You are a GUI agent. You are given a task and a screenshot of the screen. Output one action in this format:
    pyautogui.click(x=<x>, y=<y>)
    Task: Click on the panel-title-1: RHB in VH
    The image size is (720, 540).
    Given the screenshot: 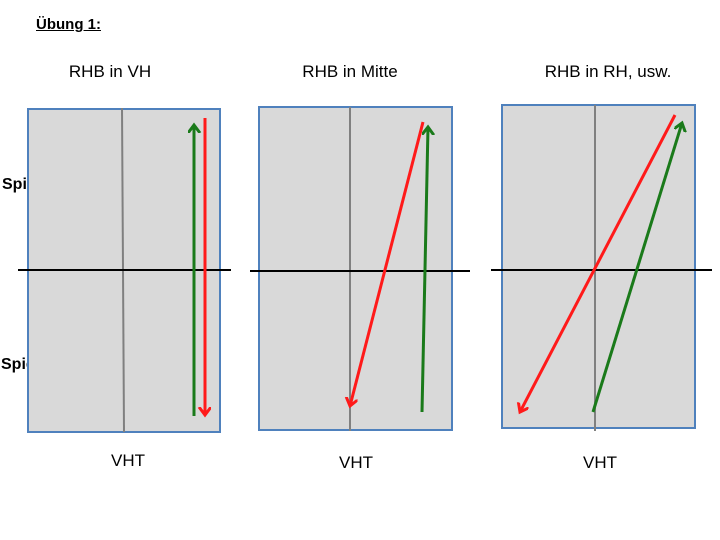 What is the action you would take?
    pyautogui.click(x=110, y=71)
    